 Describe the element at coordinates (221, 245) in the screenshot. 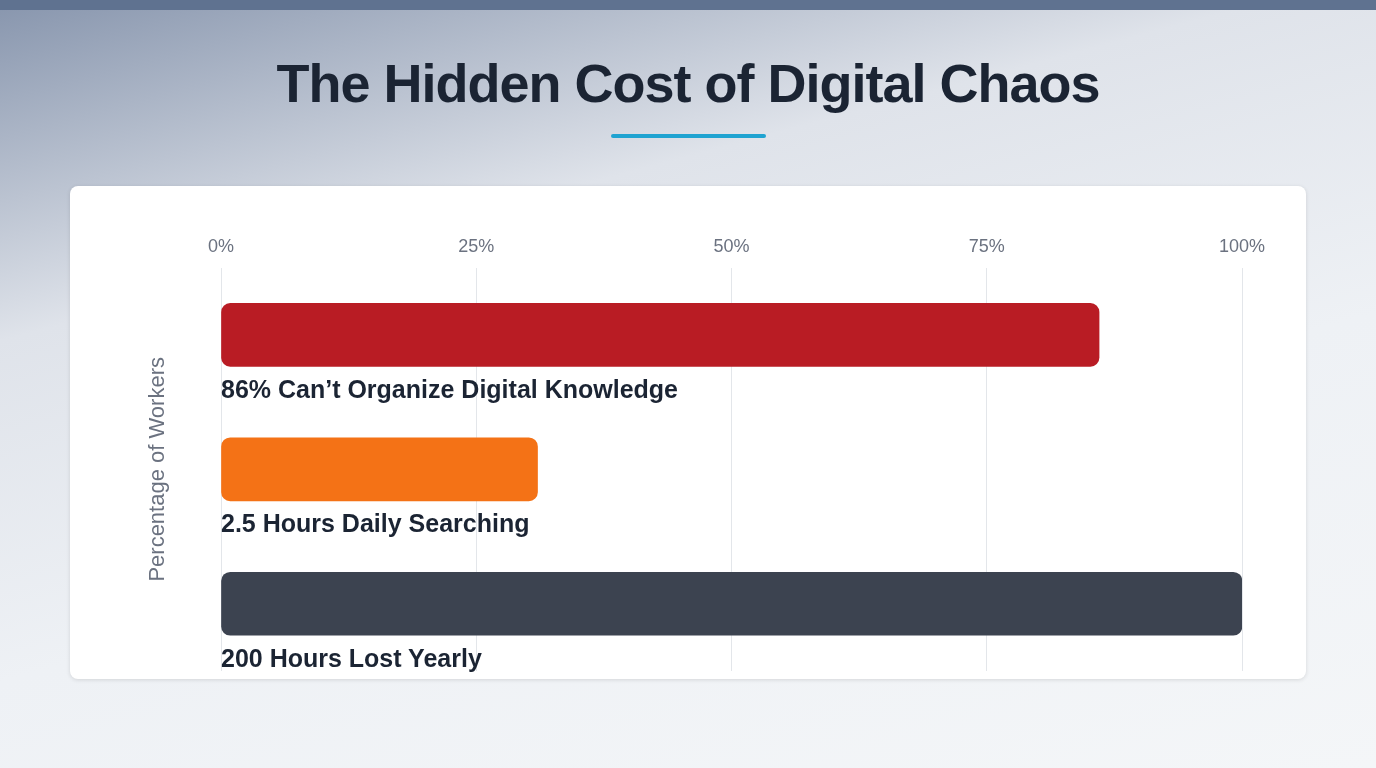

I see `x-tick-label: 0%` at that location.